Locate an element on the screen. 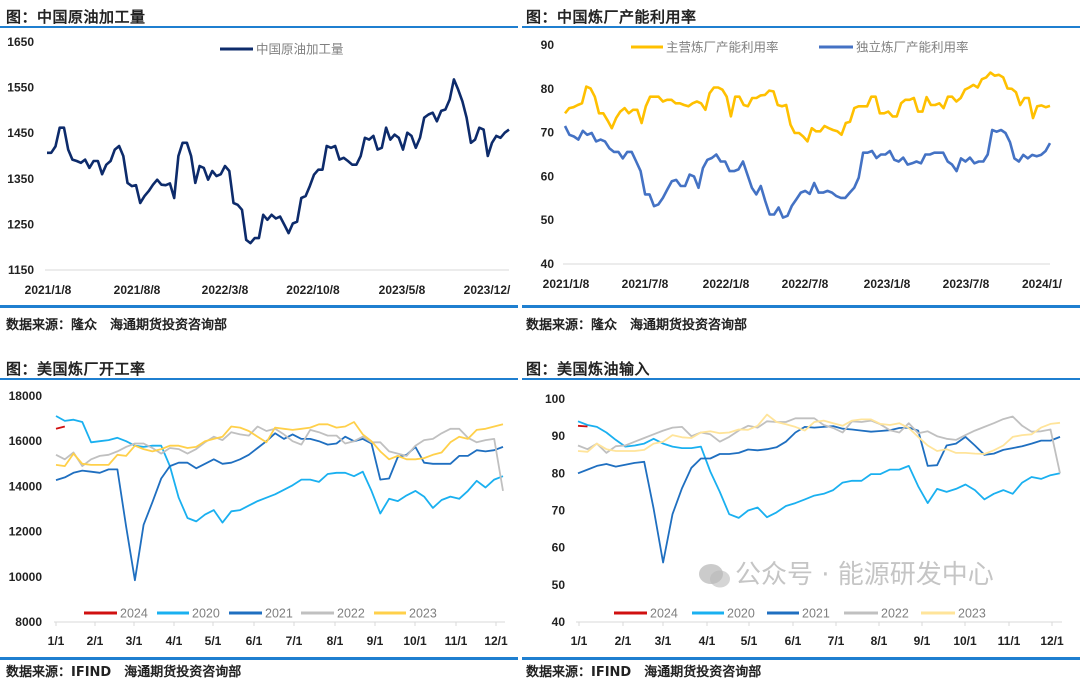 The height and width of the screenshot is (684, 1080). x-tick-label: 2021/7/8 is located at coordinates (645, 284).